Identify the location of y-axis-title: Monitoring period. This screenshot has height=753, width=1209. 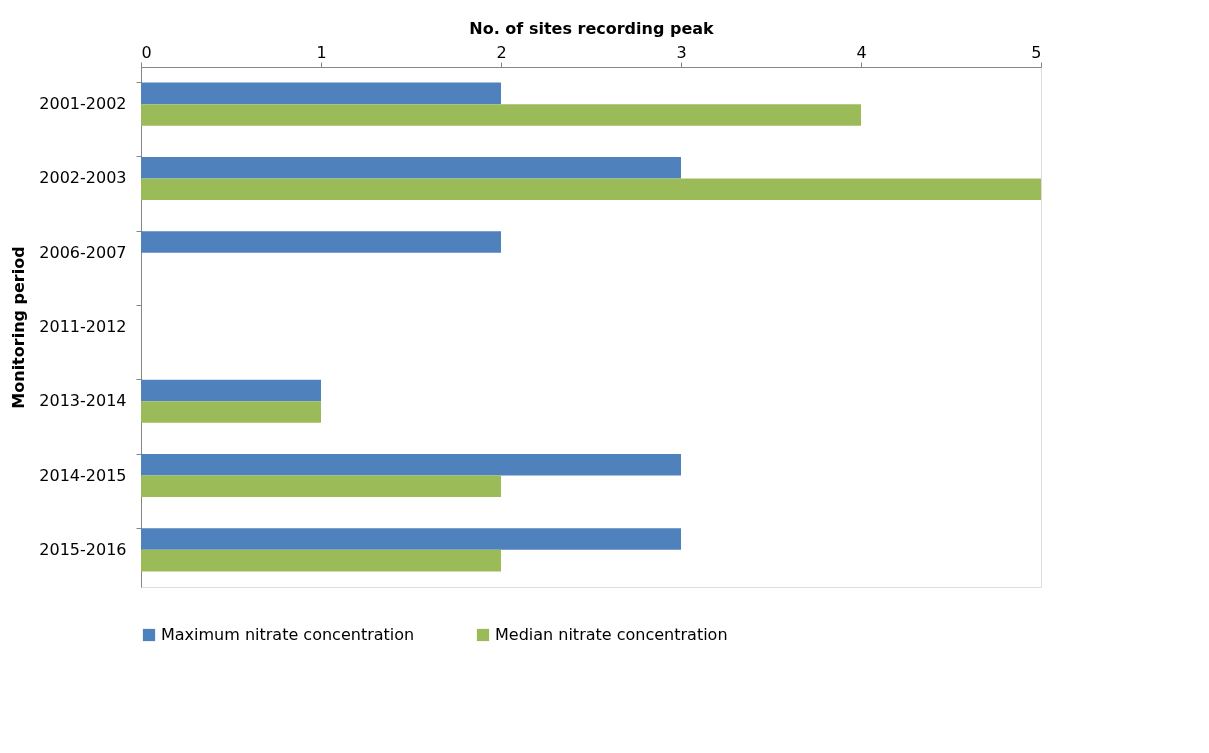
(19, 327).